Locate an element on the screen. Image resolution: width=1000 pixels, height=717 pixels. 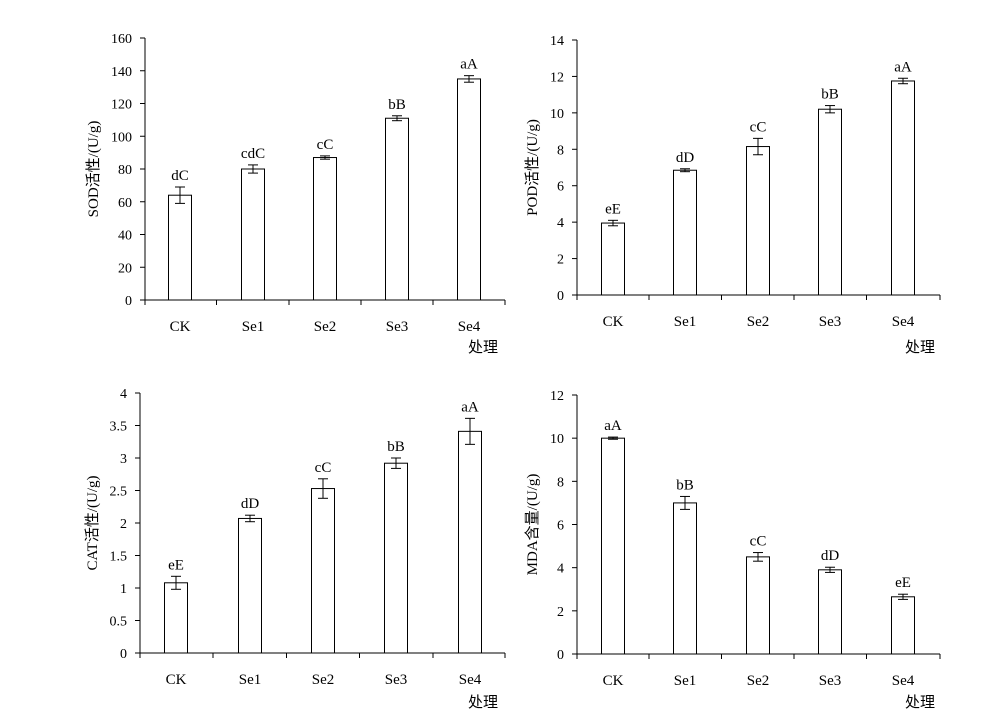
y-tick-label: 80 is located at coordinates (125, 170).